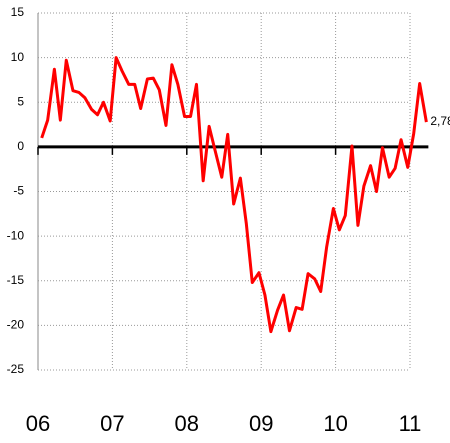 This screenshot has height=443, width=450. I want to click on y-tick-label: -10, so click(16, 235).